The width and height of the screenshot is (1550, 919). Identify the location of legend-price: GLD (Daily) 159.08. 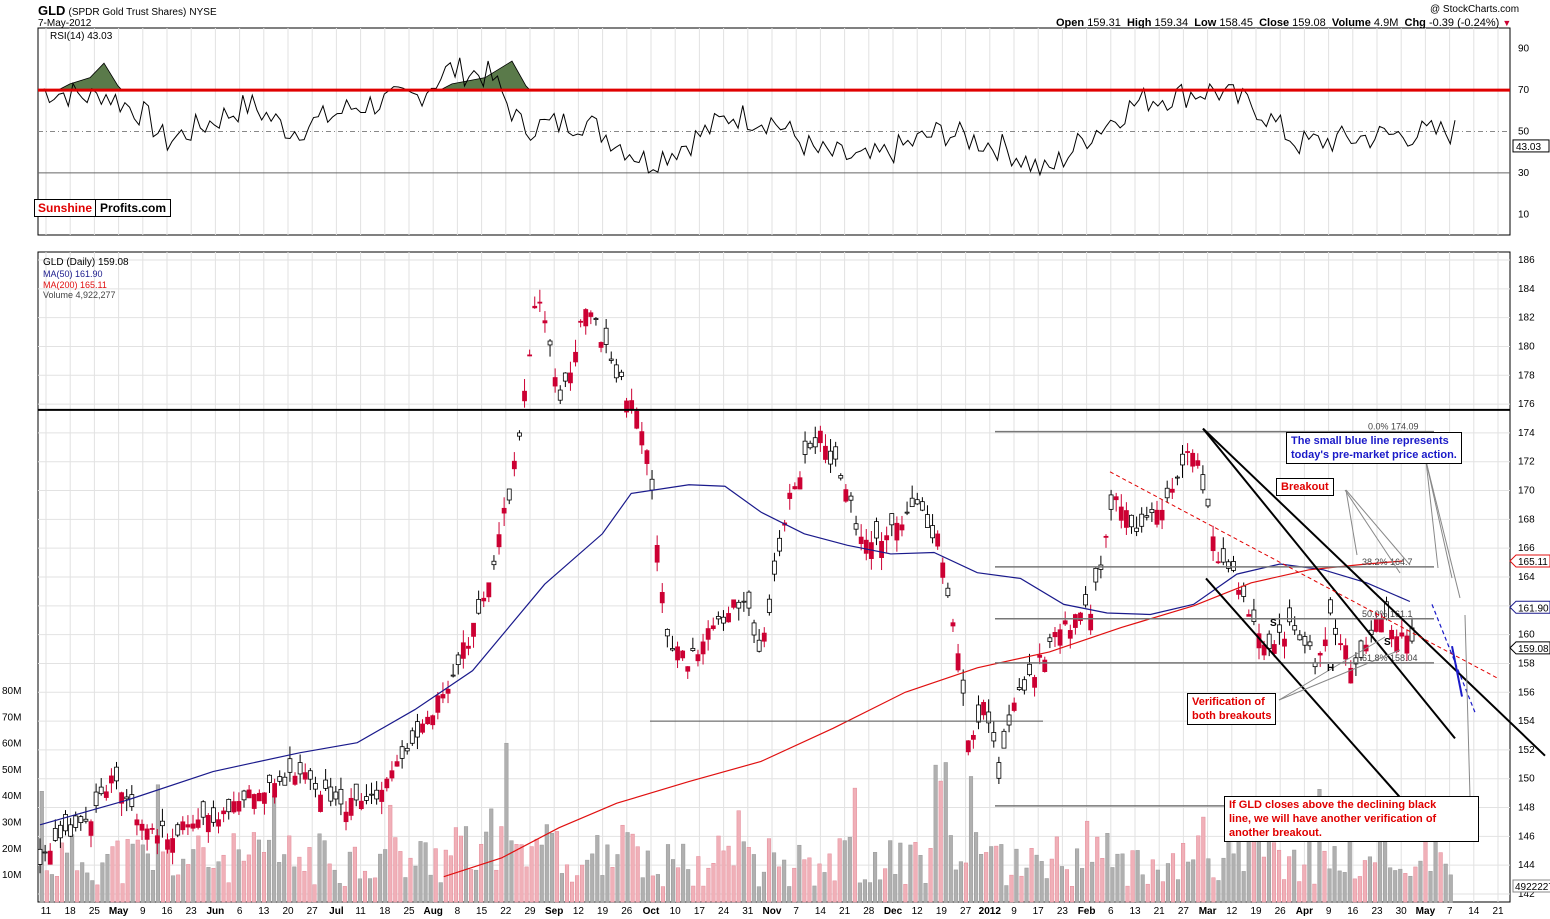
(86, 262).